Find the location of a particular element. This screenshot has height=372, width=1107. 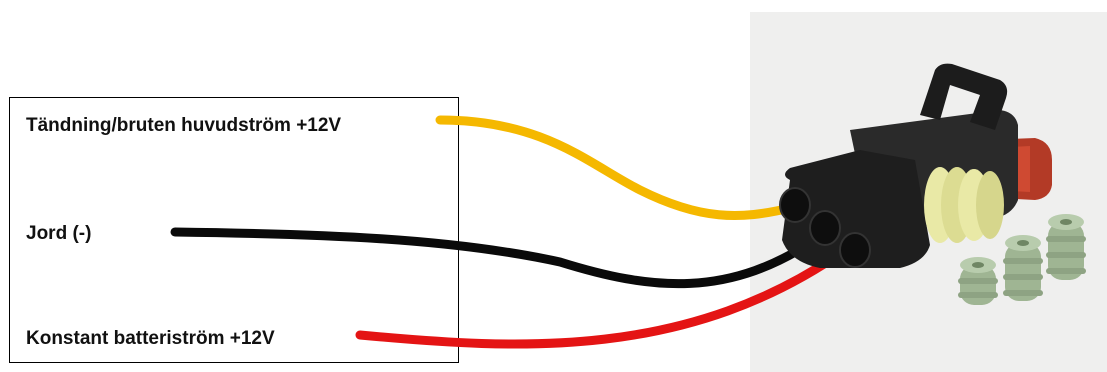

battery-label: Konstant batteriström +12V is located at coordinates (150, 338).